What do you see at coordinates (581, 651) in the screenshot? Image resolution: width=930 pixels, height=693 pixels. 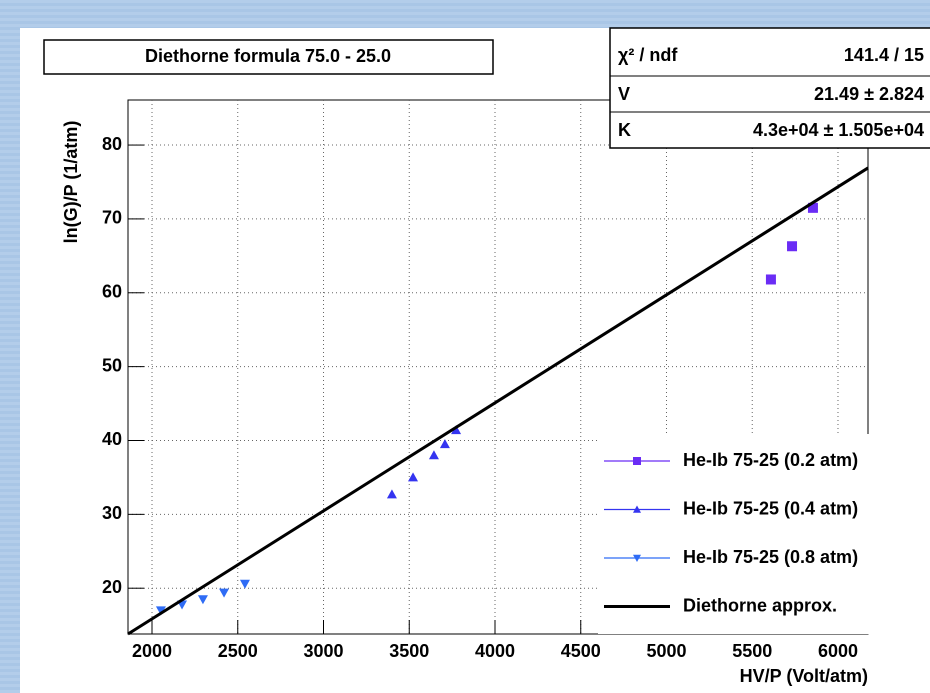 I see `x-tick-label: 4500` at bounding box center [581, 651].